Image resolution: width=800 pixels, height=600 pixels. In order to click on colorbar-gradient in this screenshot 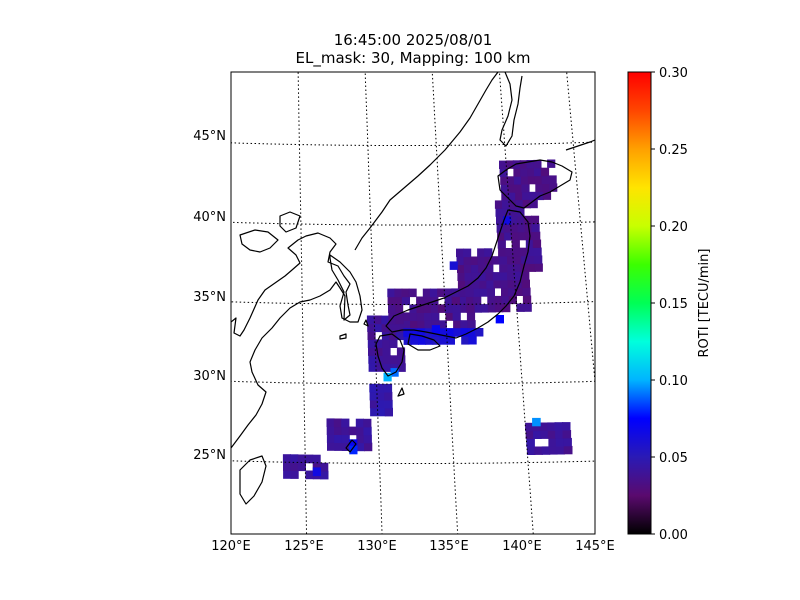, I will do `click(639, 303)`.